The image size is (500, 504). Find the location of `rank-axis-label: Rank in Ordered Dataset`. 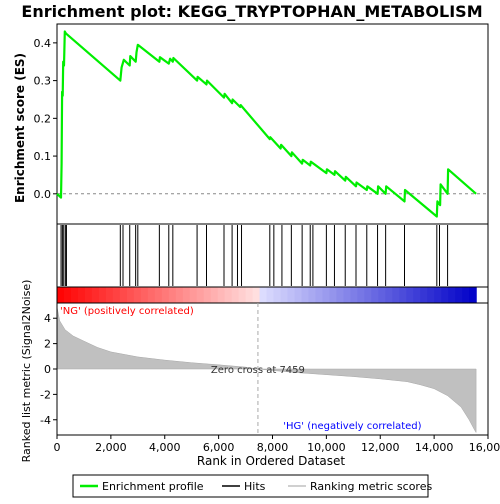

rank-axis-label: Rank in Ordered Dataset is located at coordinates (271, 461).